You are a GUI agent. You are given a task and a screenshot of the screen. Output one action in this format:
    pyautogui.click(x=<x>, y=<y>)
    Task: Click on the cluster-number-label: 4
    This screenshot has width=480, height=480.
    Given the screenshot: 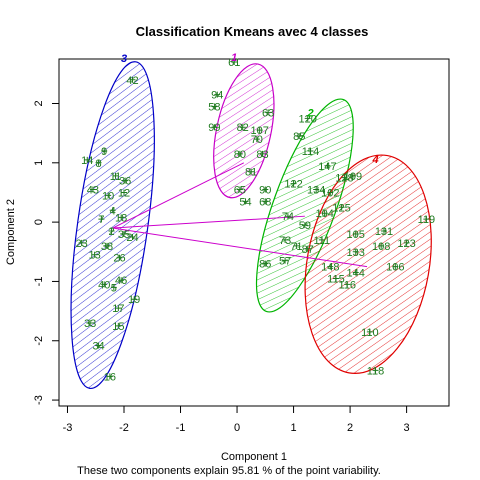 What is the action you would take?
    pyautogui.click(x=374, y=160)
    